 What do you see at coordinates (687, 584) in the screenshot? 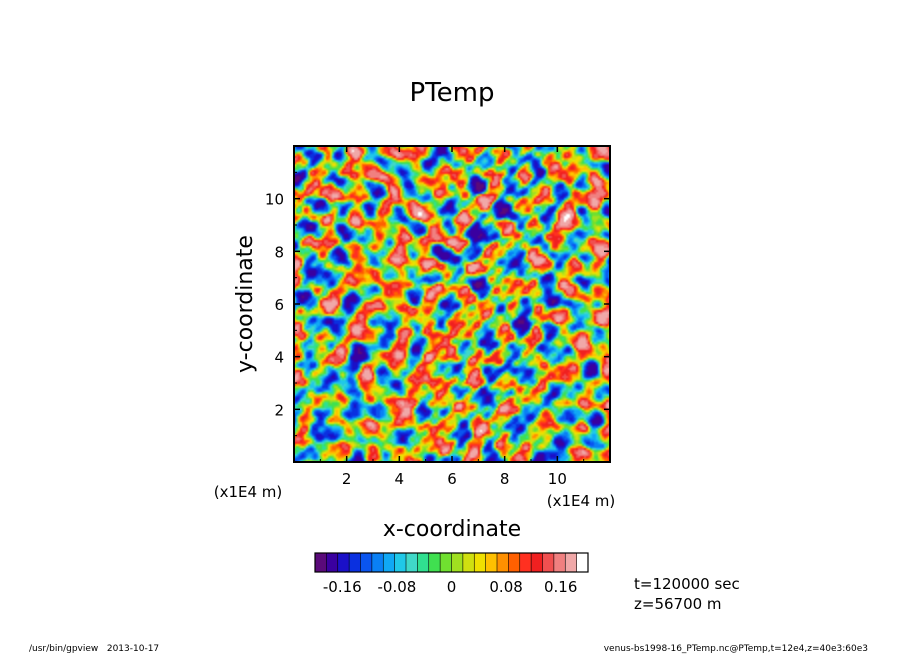
I see `time-annotation: t=120000 sec` at bounding box center [687, 584].